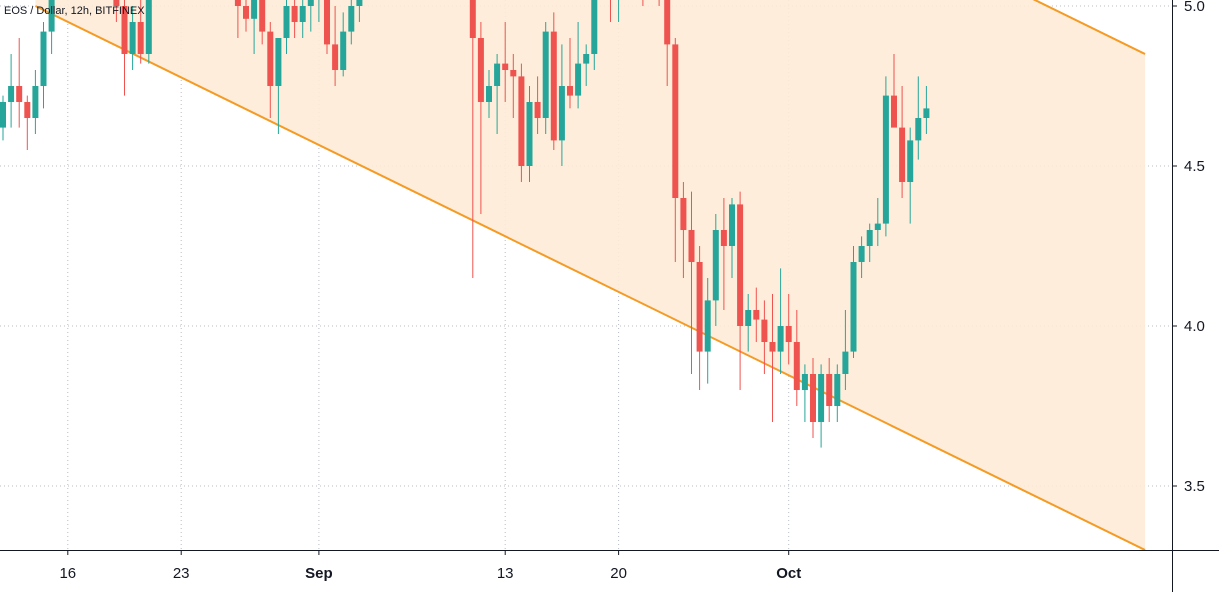 This screenshot has height=592, width=1219. What do you see at coordinates (1194, 486) in the screenshot?
I see `y-tick-label-0: 3.5` at bounding box center [1194, 486].